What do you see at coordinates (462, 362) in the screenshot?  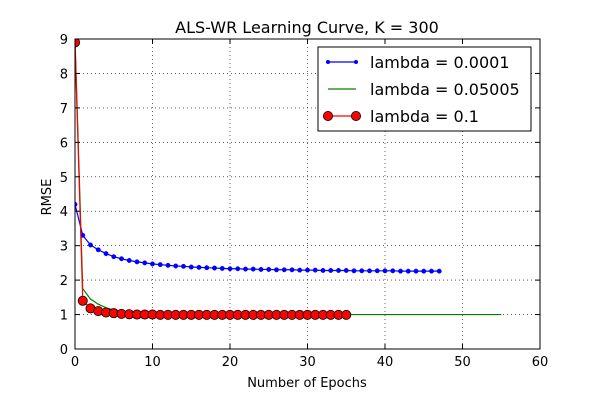 I see `x-tick-label: 50` at bounding box center [462, 362].